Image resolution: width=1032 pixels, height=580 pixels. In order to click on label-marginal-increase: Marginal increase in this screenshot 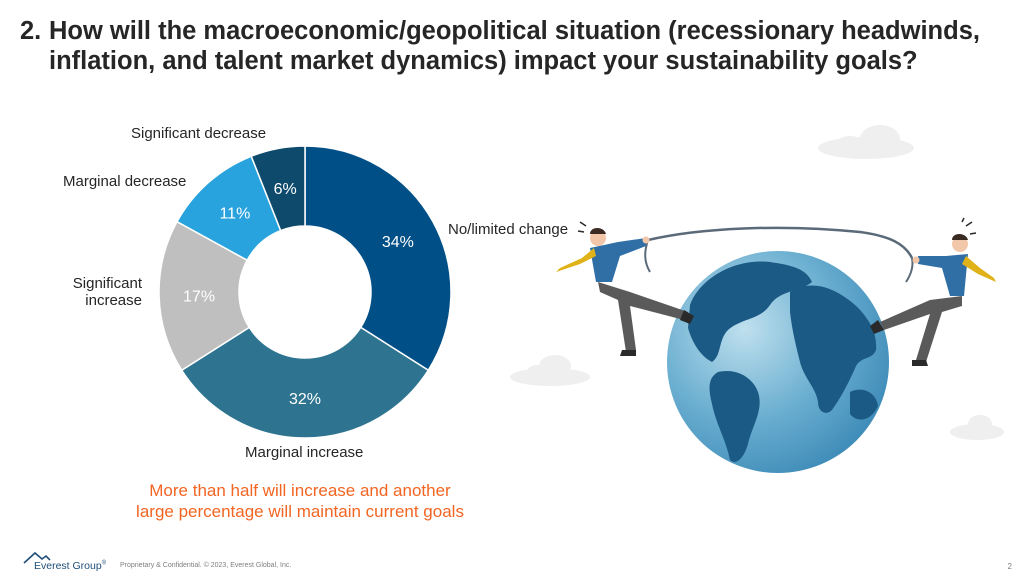, I will do `click(304, 452)`.